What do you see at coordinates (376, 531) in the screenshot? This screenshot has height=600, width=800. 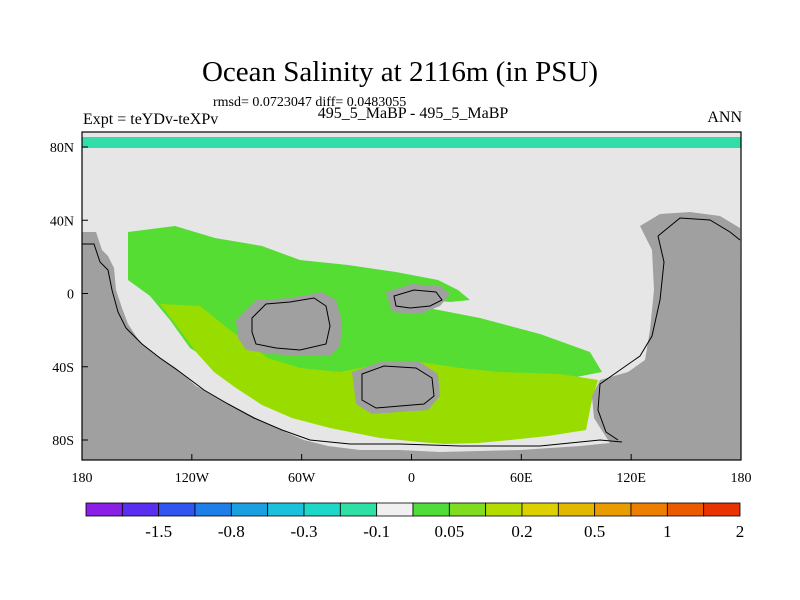 I see `colorbar-label-3: -0.1` at bounding box center [376, 531].